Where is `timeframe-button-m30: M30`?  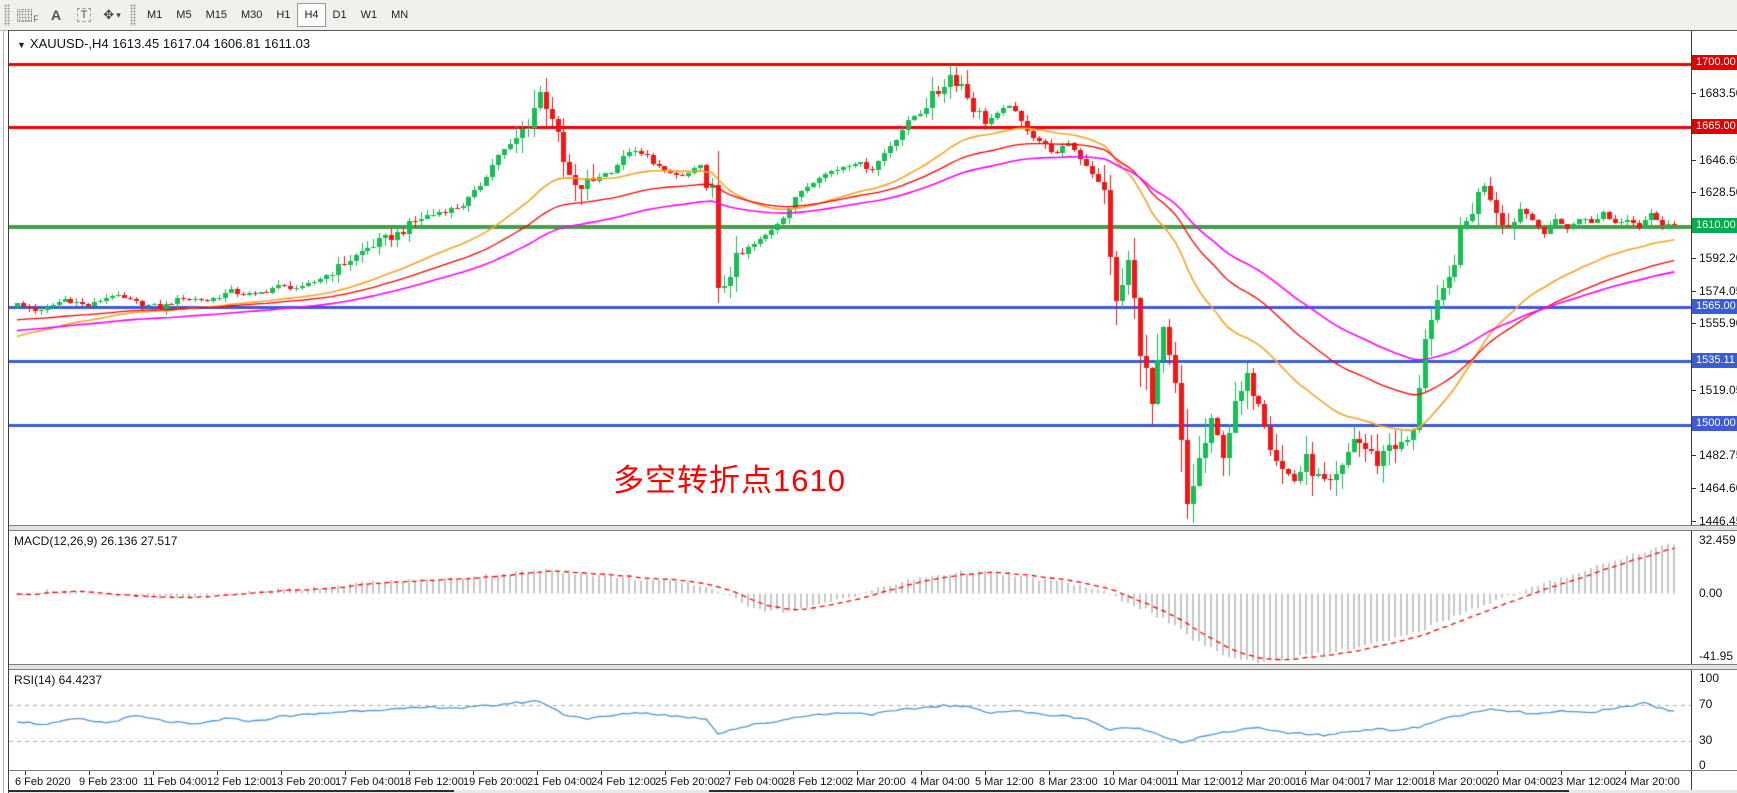 timeframe-button-m30: M30 is located at coordinates (251, 15).